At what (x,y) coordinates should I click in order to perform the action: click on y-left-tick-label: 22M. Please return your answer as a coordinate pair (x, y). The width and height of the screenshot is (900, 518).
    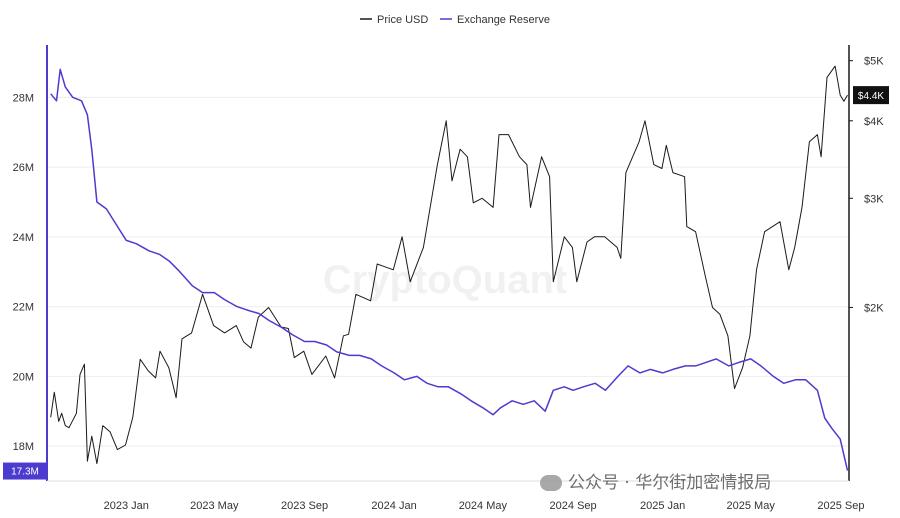
    Looking at the image, I should click on (23, 308).